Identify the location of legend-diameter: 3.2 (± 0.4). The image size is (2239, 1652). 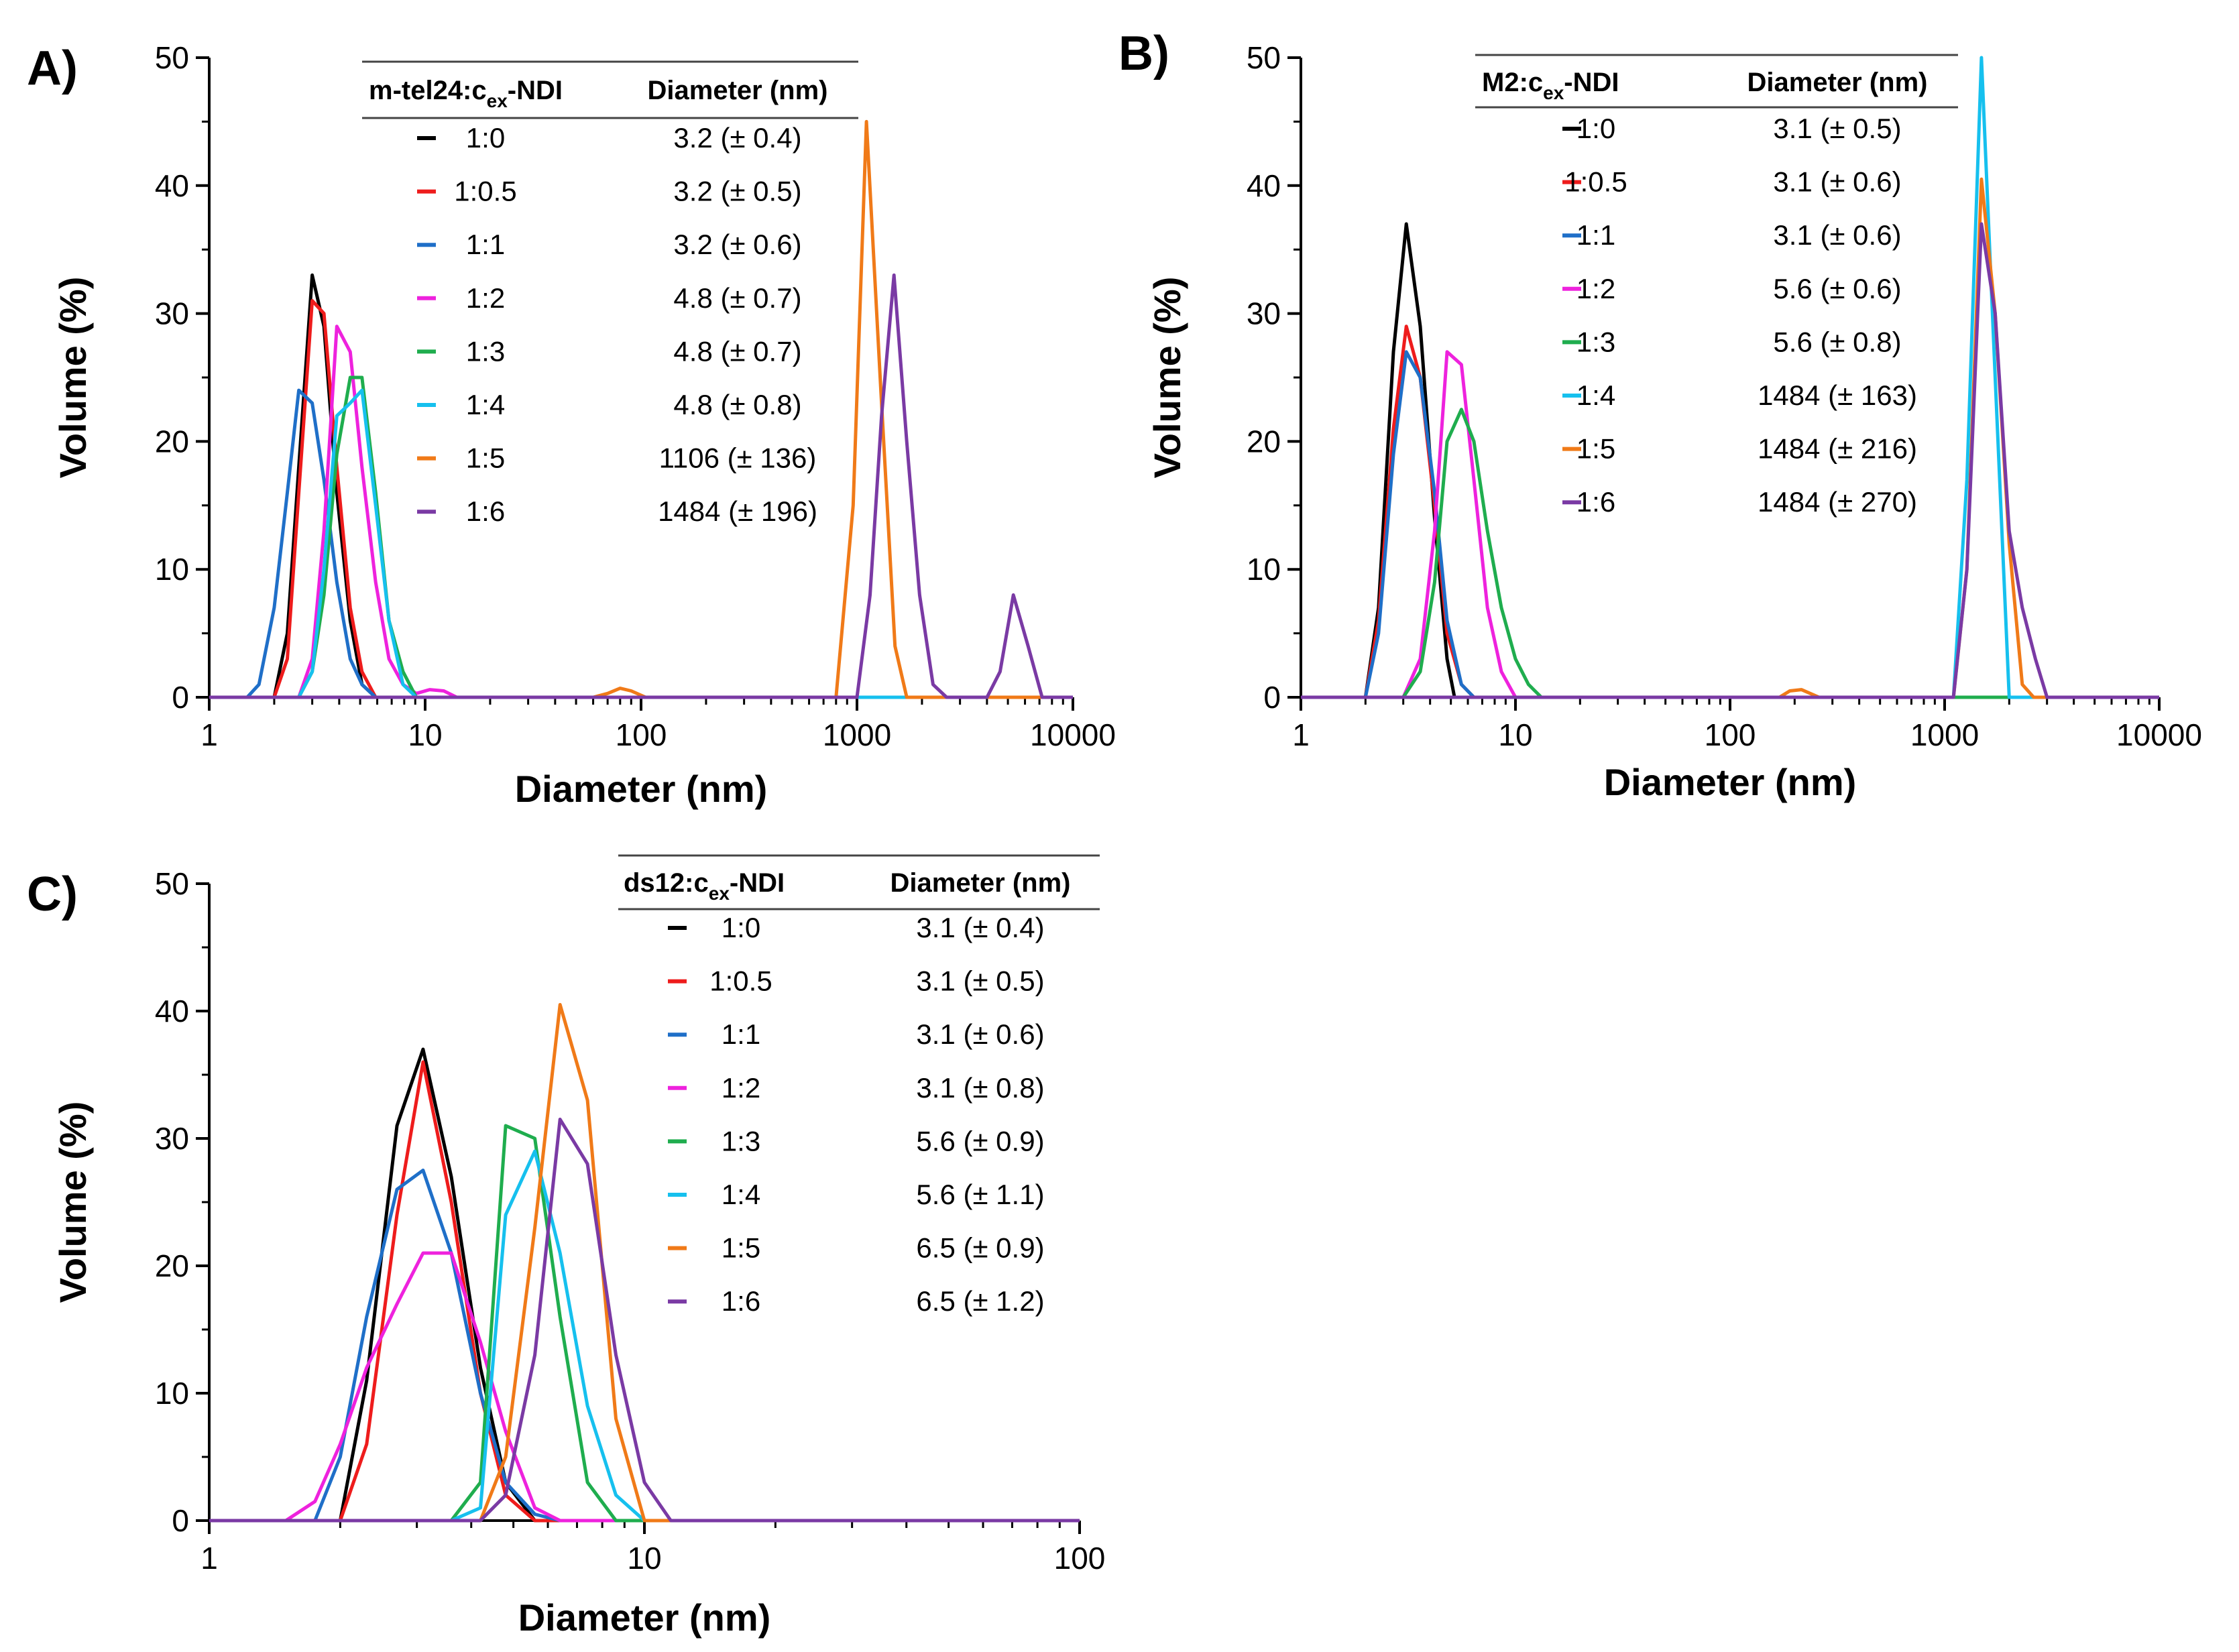
(737, 138).